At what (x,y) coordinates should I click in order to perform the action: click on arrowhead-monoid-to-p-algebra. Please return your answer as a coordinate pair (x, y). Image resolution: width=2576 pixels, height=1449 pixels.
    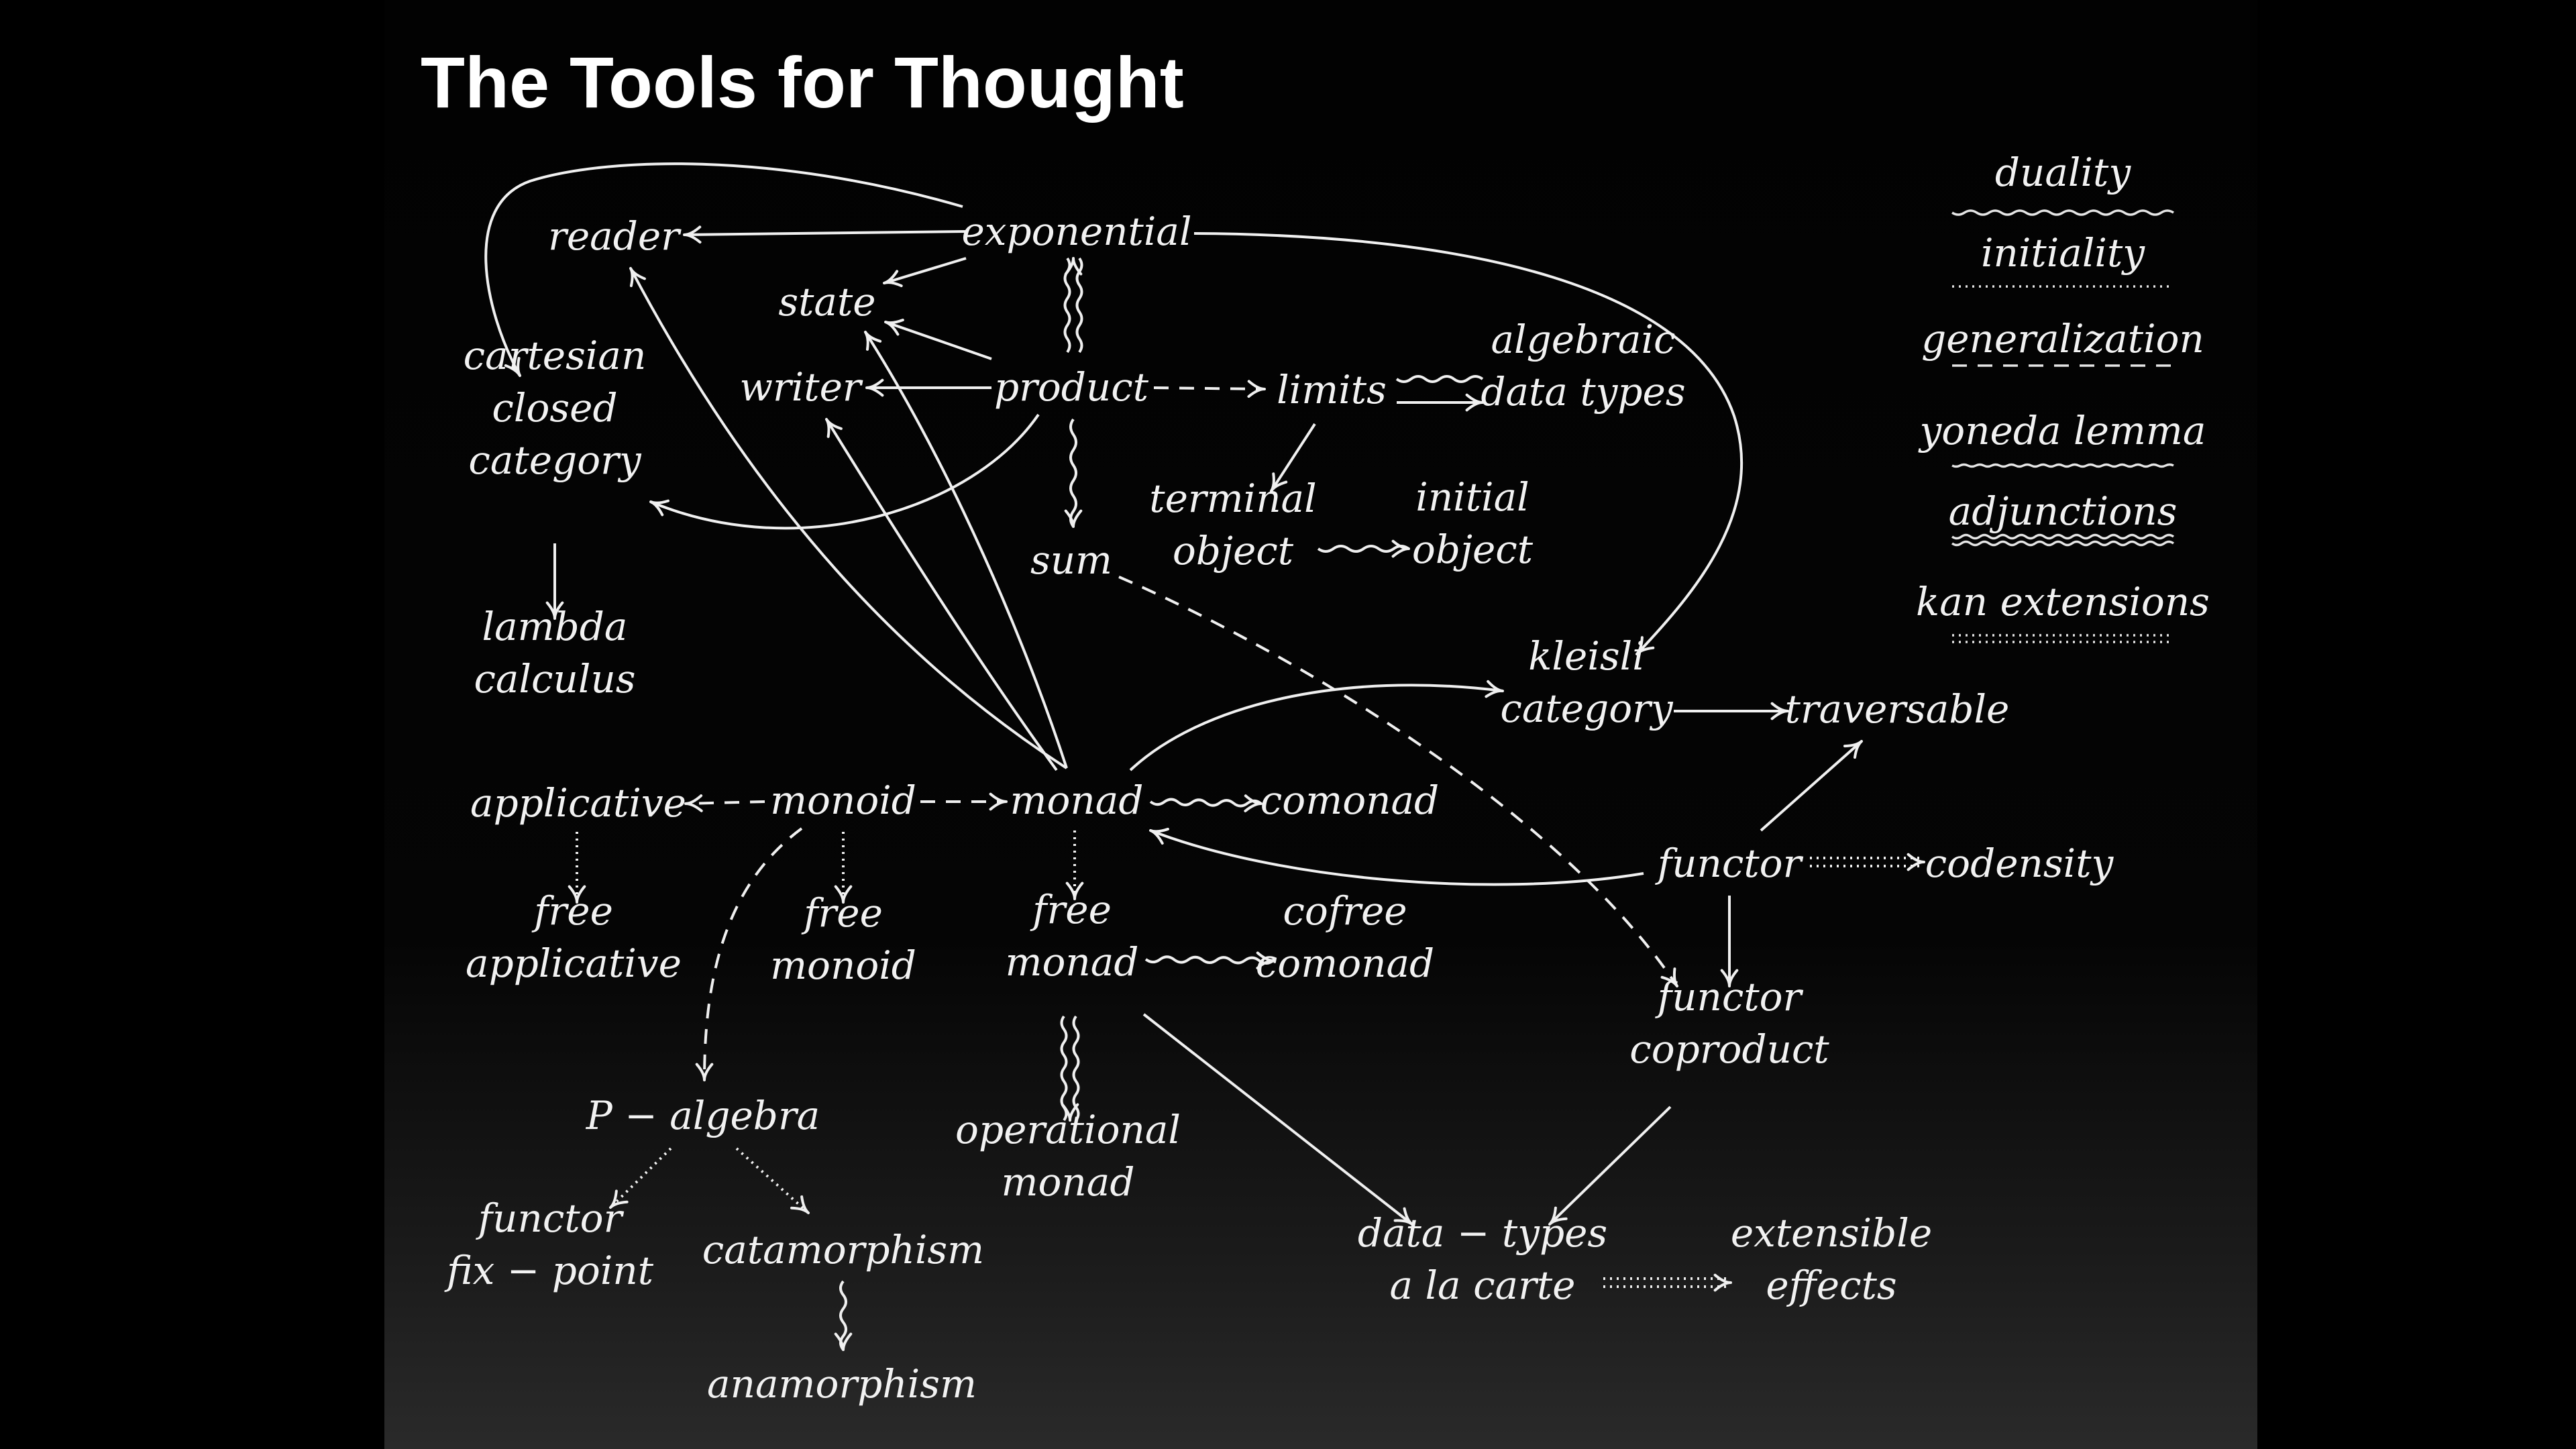
    Looking at the image, I should click on (704, 1072).